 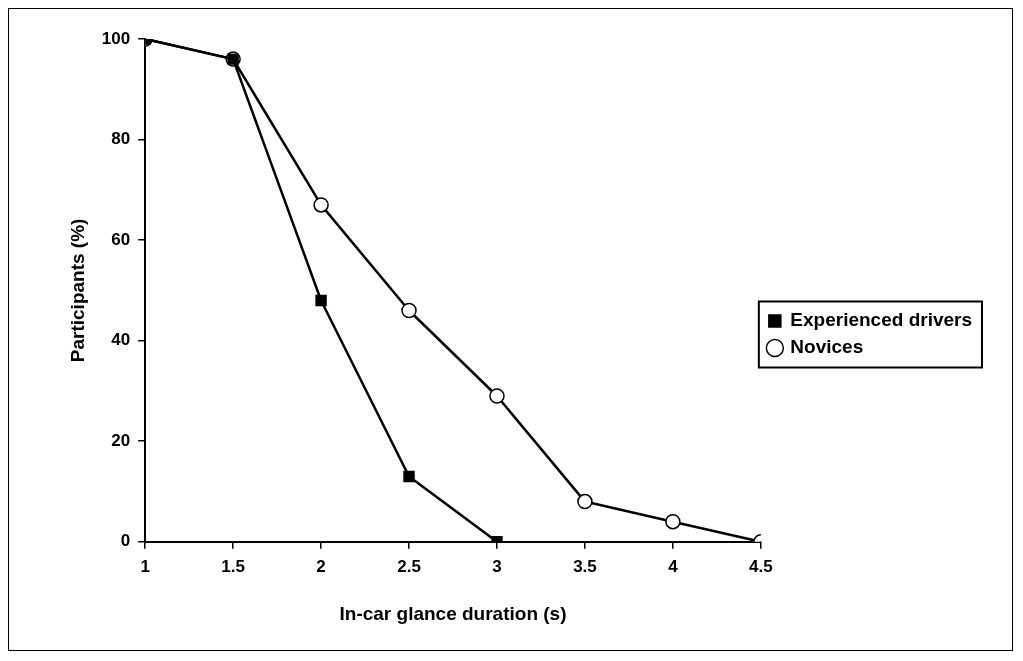 What do you see at coordinates (585, 566) in the screenshot?
I see `x-tick-label: 3.5` at bounding box center [585, 566].